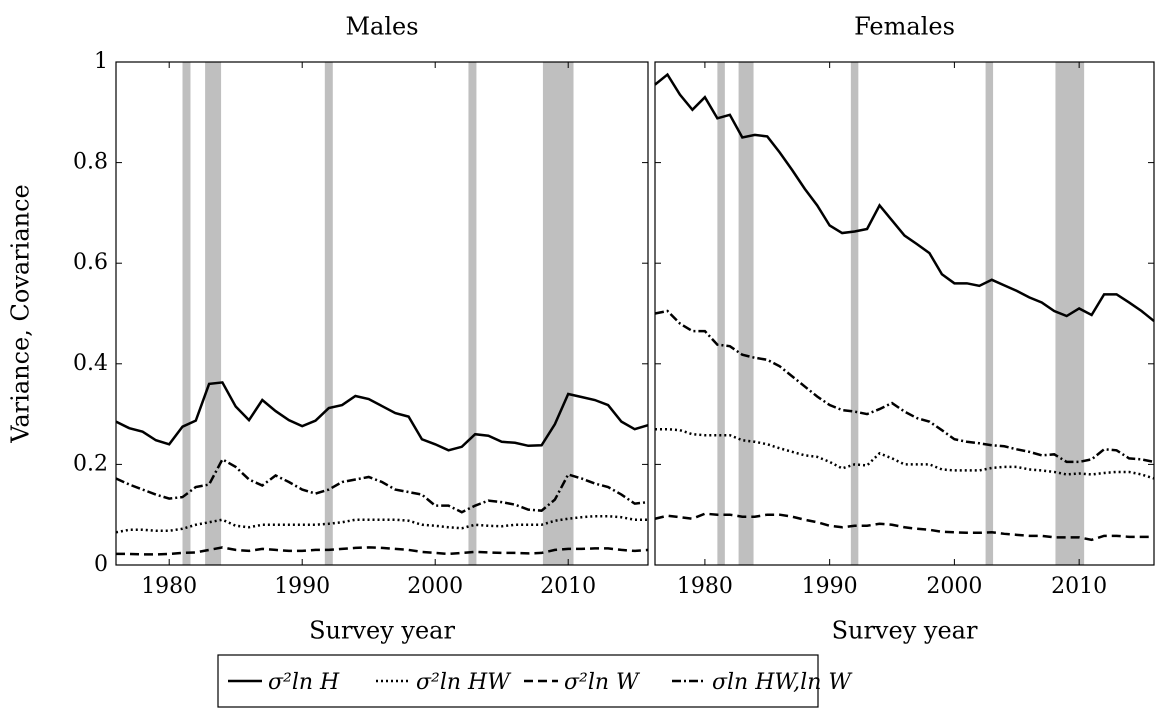  What do you see at coordinates (782, 682) in the screenshot?
I see `legend-label: σln HW,ln W` at bounding box center [782, 682].